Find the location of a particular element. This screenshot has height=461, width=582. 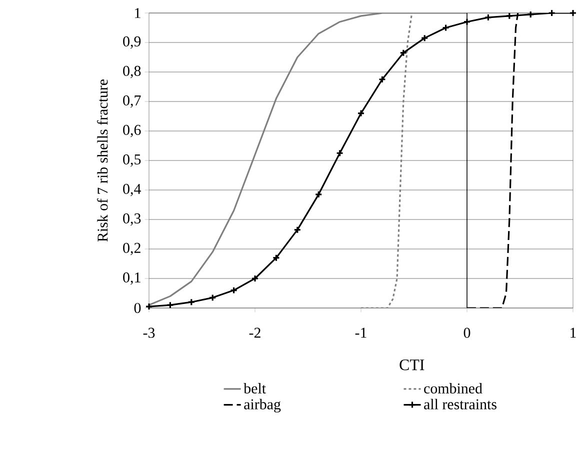

x-tick-label: -2 is located at coordinates (254, 333).